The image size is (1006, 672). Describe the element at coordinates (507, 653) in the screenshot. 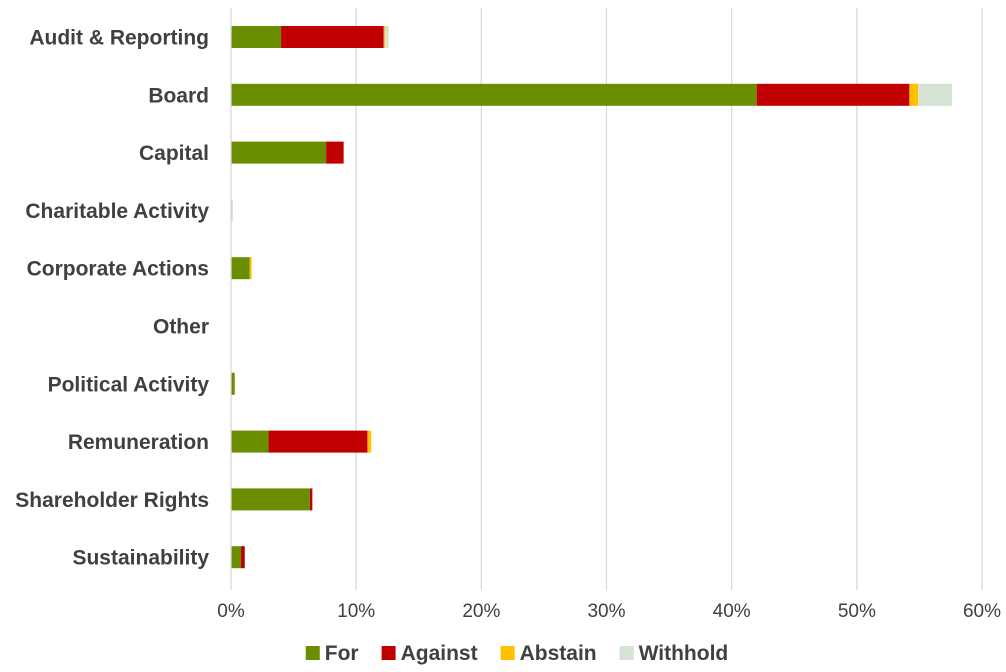

I see `legend-swatch-abstain` at that location.